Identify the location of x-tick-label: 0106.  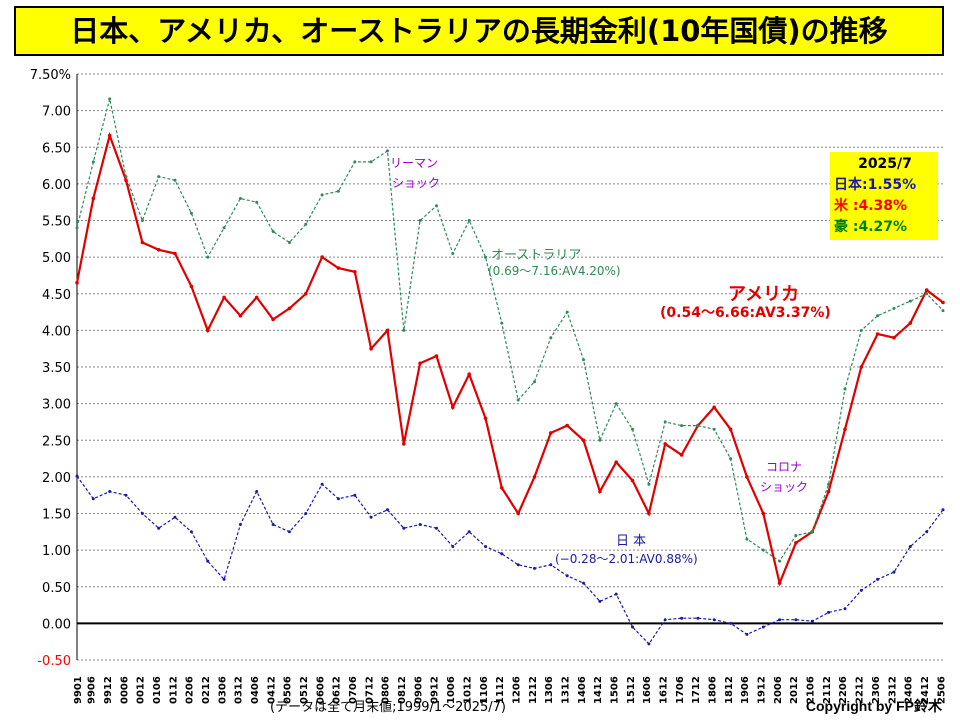
(157, 690).